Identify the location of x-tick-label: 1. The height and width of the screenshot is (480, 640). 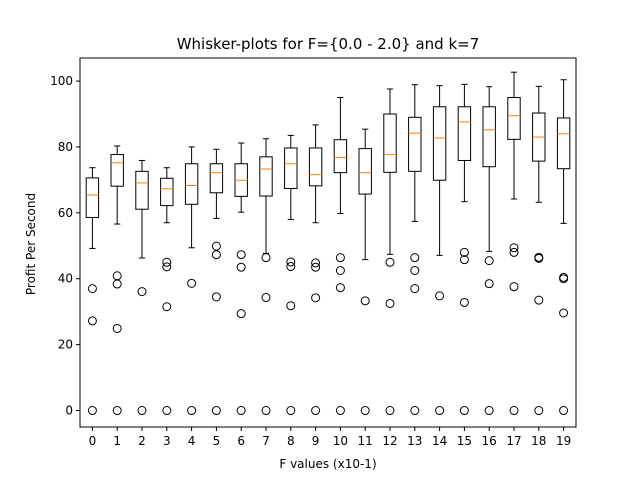
(117, 441).